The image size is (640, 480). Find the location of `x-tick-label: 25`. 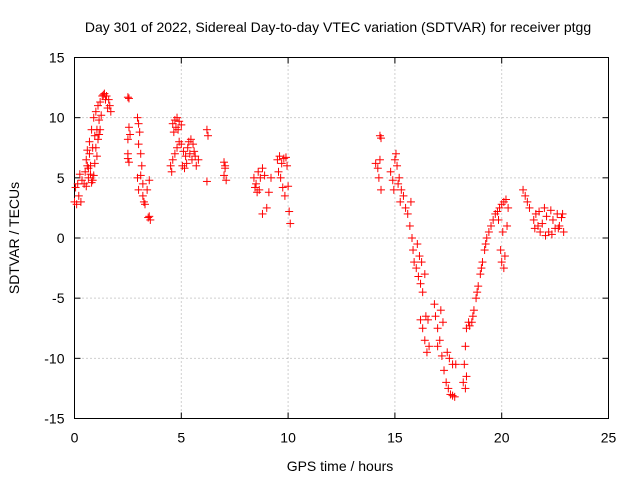

x-tick-label: 25 is located at coordinates (609, 438).